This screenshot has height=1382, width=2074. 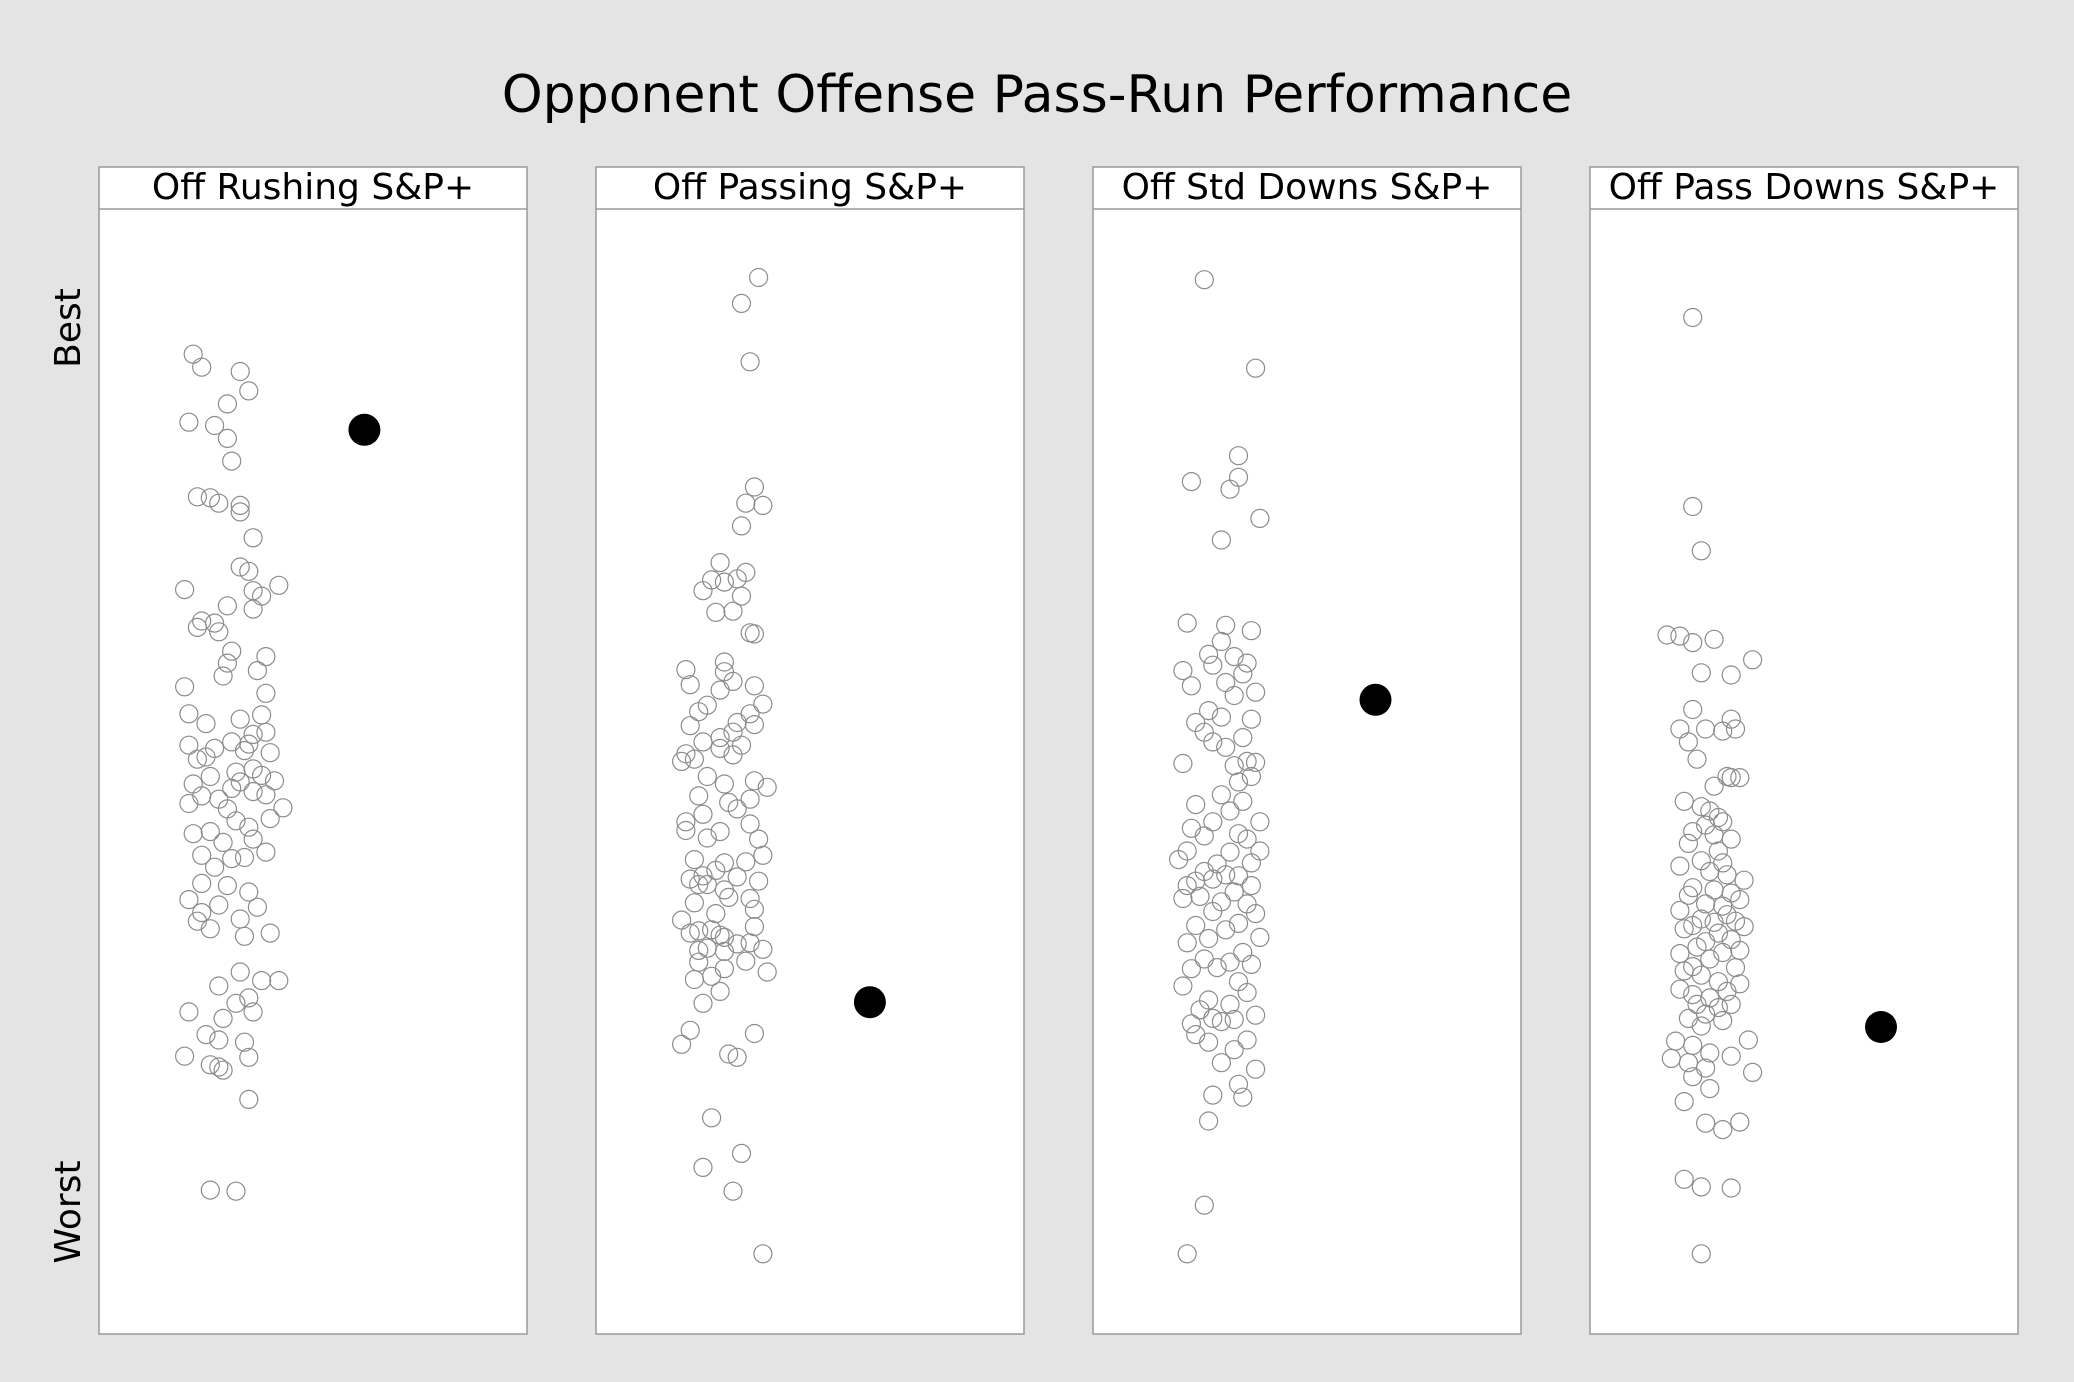 What do you see at coordinates (68, 328) in the screenshot?
I see `y-label-best: Best` at bounding box center [68, 328].